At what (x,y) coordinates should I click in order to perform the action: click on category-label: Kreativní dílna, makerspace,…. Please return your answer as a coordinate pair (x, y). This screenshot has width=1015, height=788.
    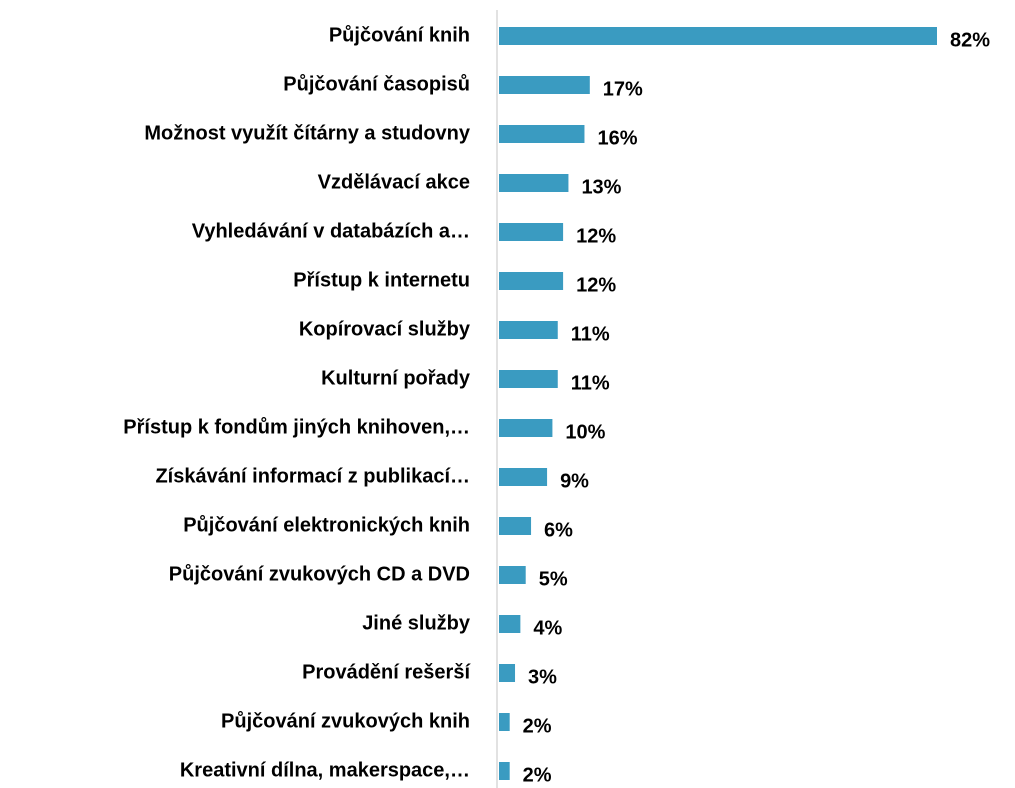
    Looking at the image, I should click on (325, 770).